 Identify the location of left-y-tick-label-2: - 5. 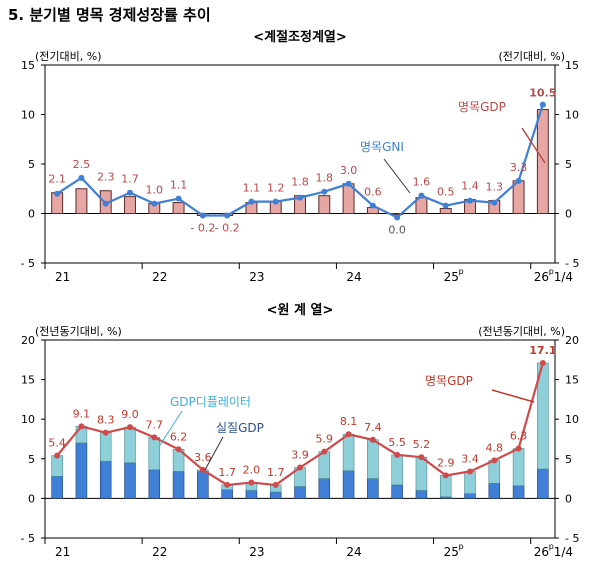
(28, 538).